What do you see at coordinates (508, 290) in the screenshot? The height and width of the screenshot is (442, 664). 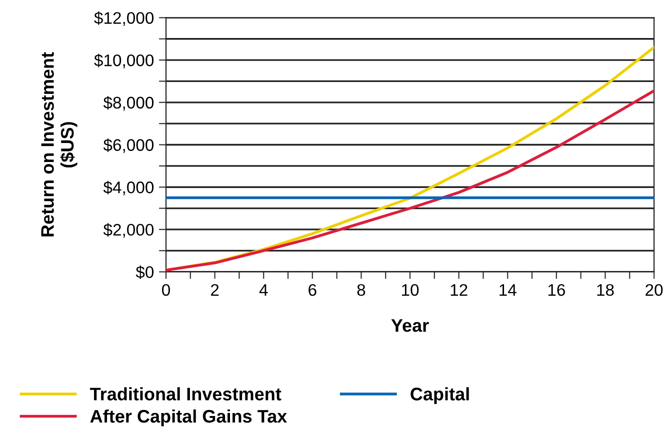 I see `x-tick-label: 14` at bounding box center [508, 290].